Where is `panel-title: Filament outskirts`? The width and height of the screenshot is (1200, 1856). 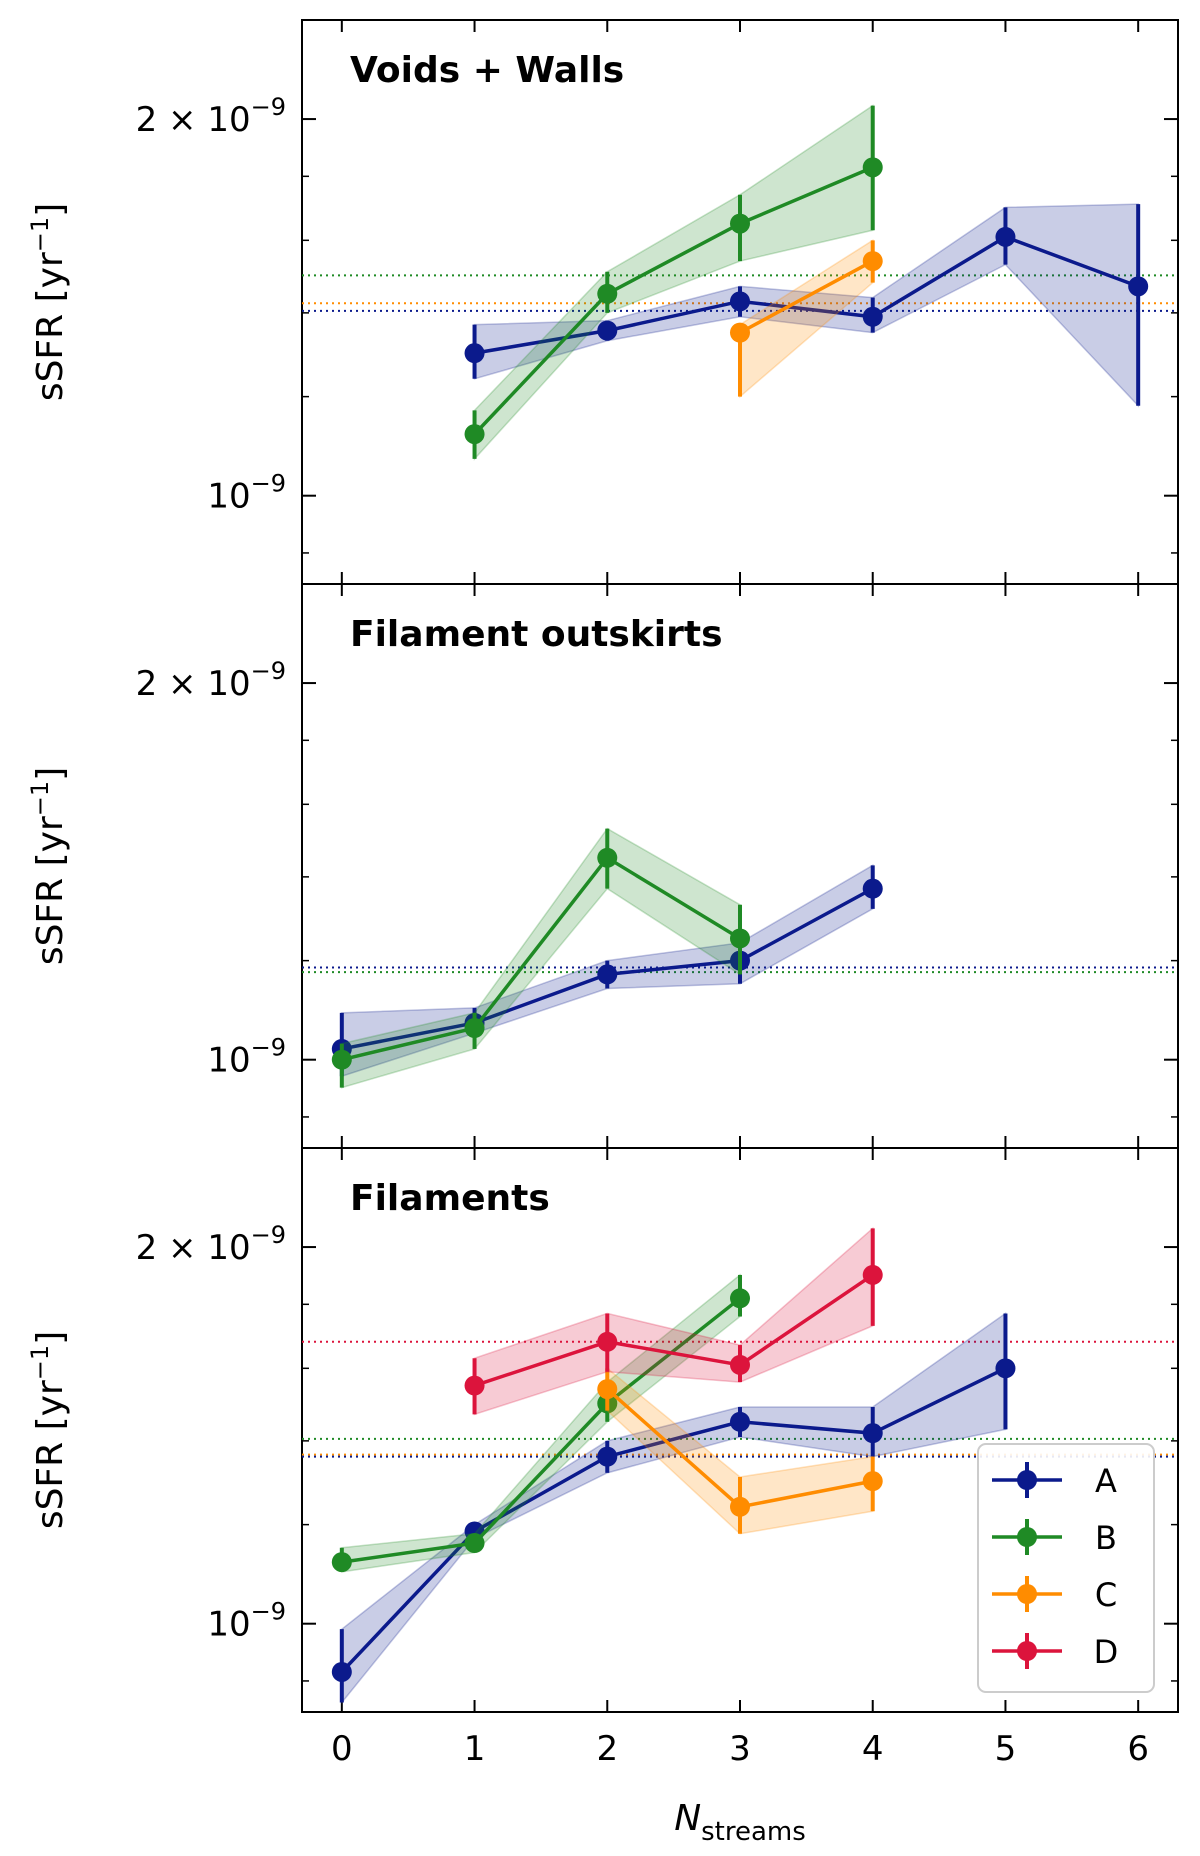 panel-title: Filament outskirts is located at coordinates (536, 634).